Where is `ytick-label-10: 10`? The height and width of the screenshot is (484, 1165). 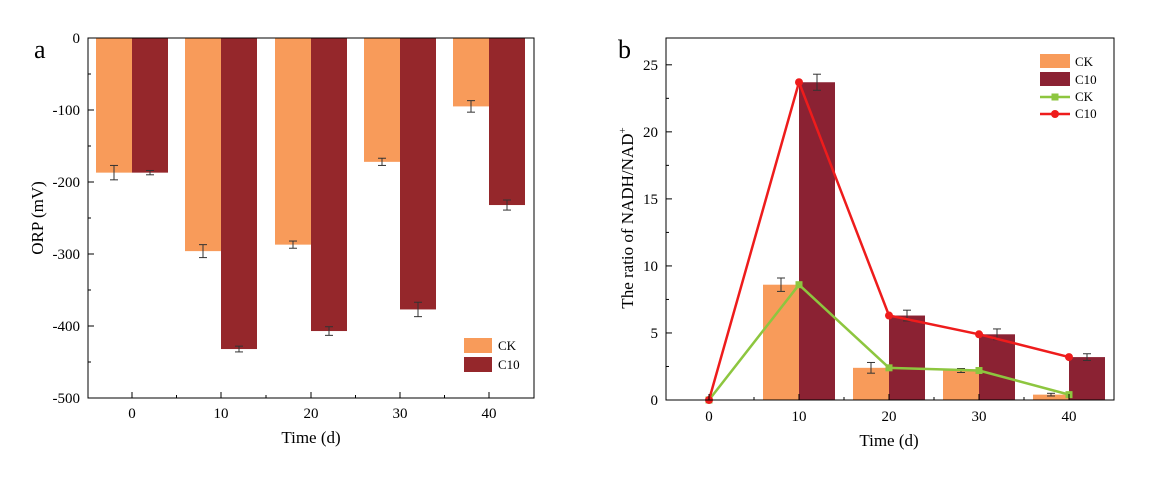 ytick-label-10: 10 is located at coordinates (650, 267).